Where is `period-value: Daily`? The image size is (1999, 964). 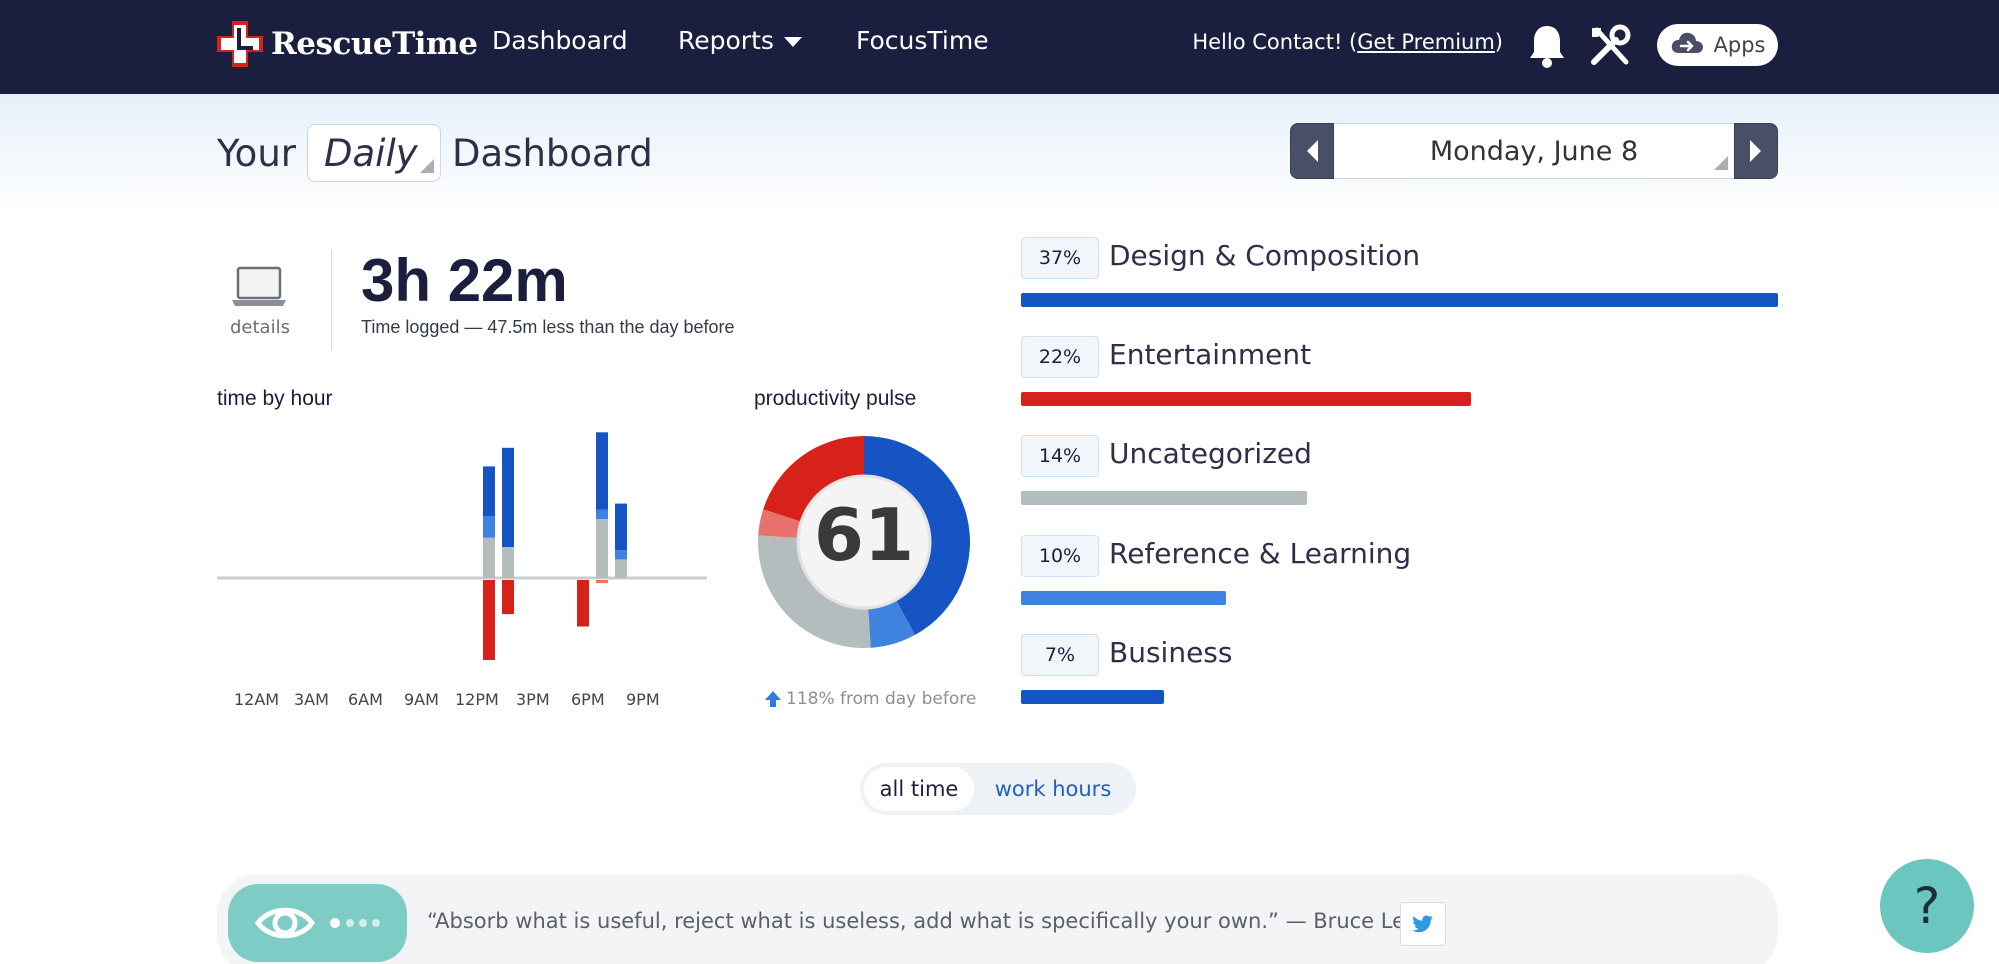 period-value: Daily is located at coordinates (371, 153).